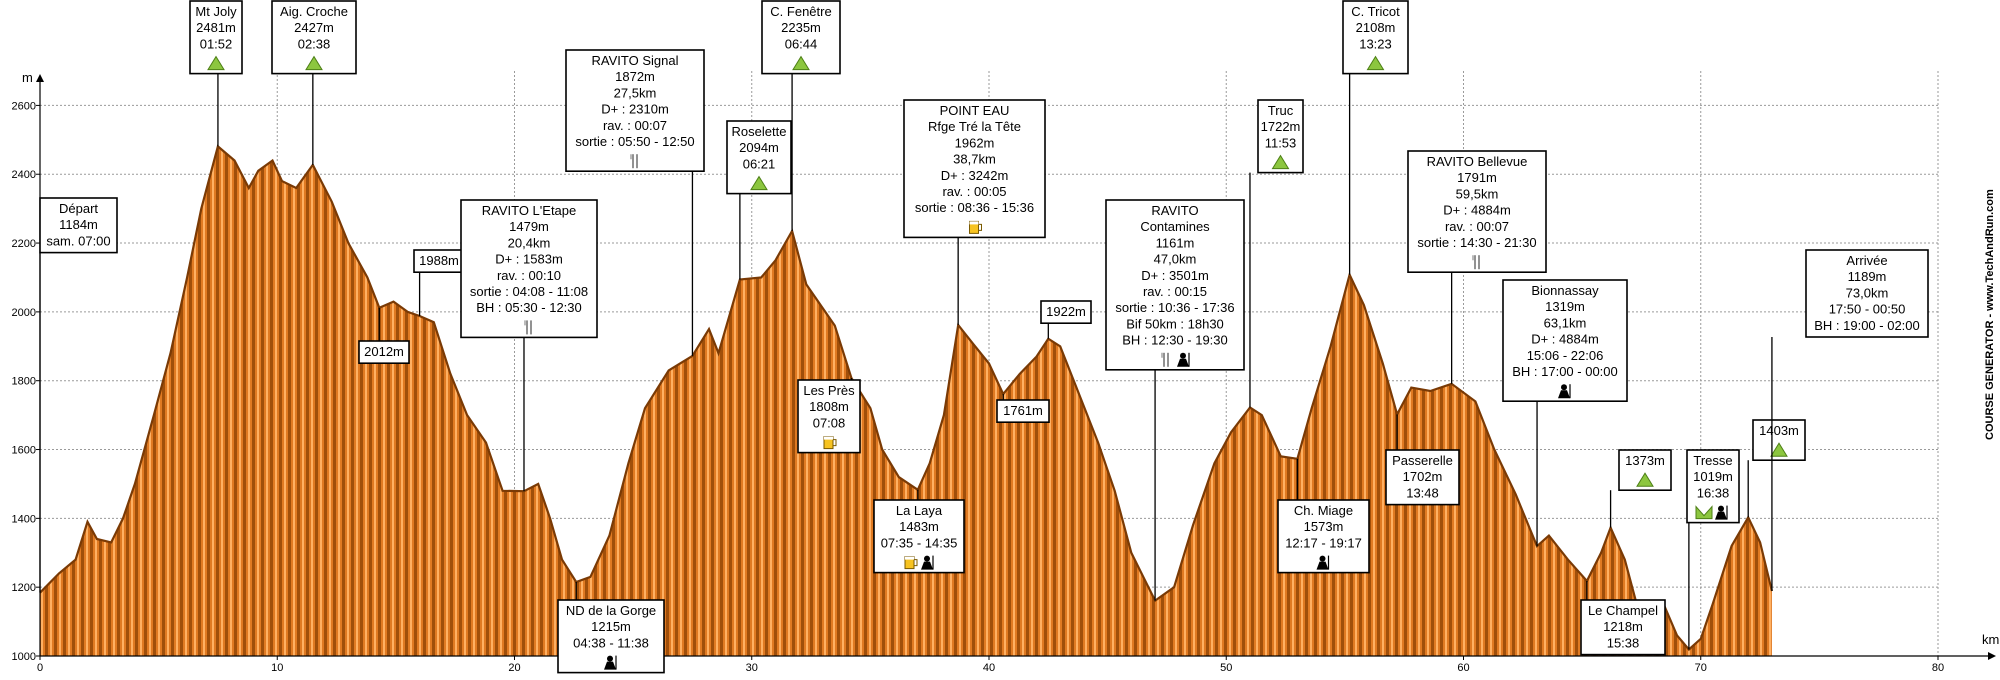 The height and width of the screenshot is (680, 2000). I want to click on waypoint-label: 20,4km, so click(529, 242).